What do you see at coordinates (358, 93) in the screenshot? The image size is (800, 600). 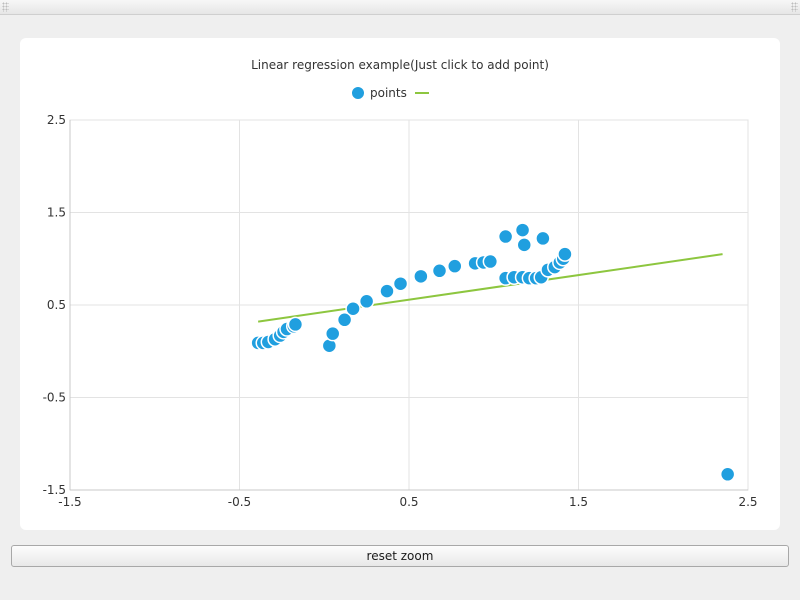 I see `legend-marker-points` at bounding box center [358, 93].